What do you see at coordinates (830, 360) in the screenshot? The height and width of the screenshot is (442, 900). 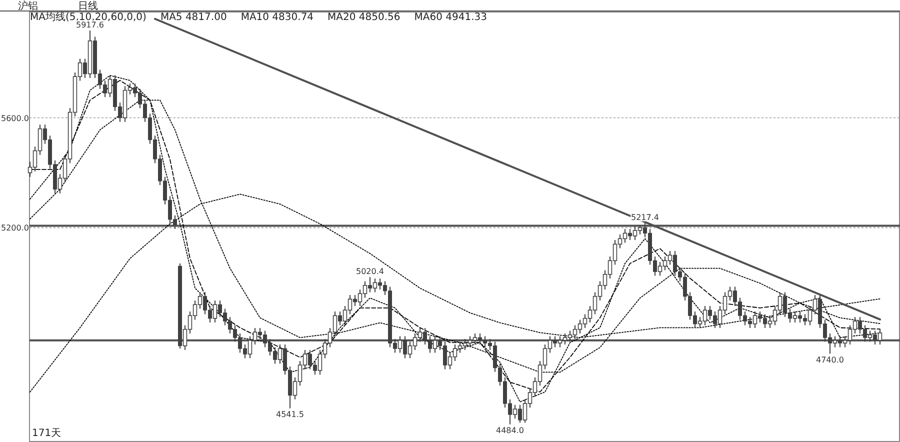 I see `annotation: 4740.0` at bounding box center [830, 360].